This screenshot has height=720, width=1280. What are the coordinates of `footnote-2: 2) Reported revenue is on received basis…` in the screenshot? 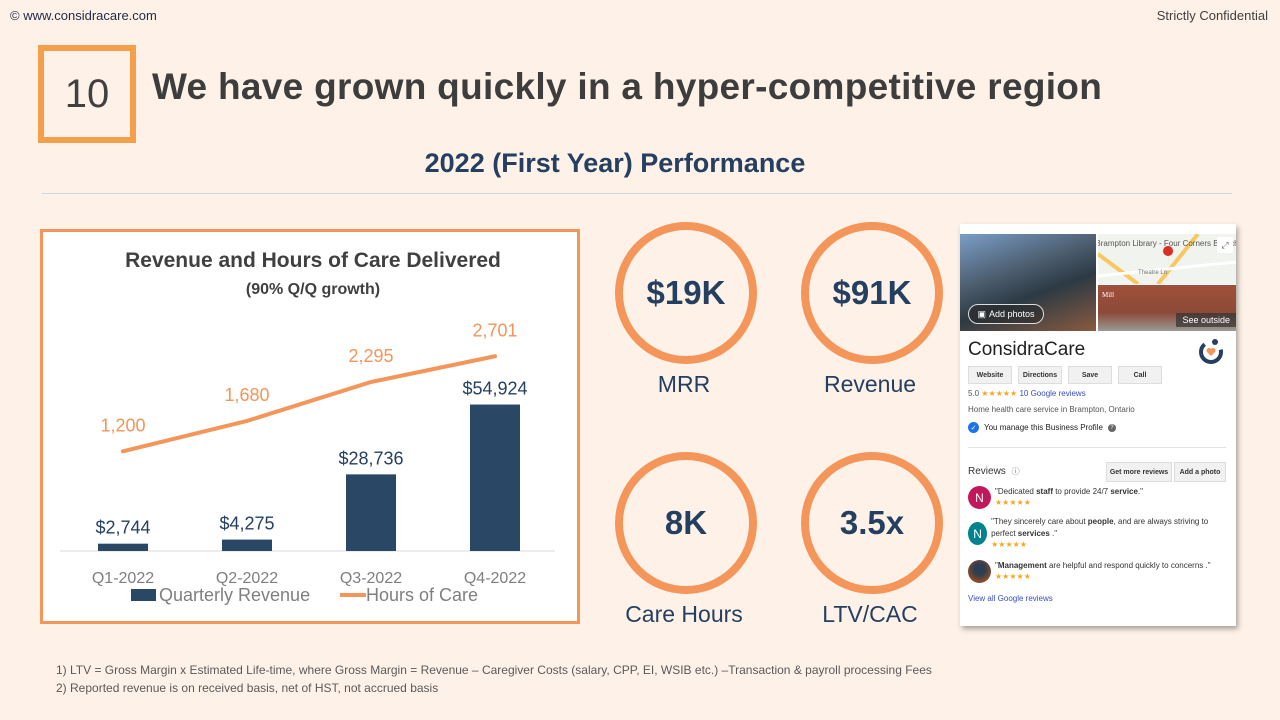 It's located at (247, 688).